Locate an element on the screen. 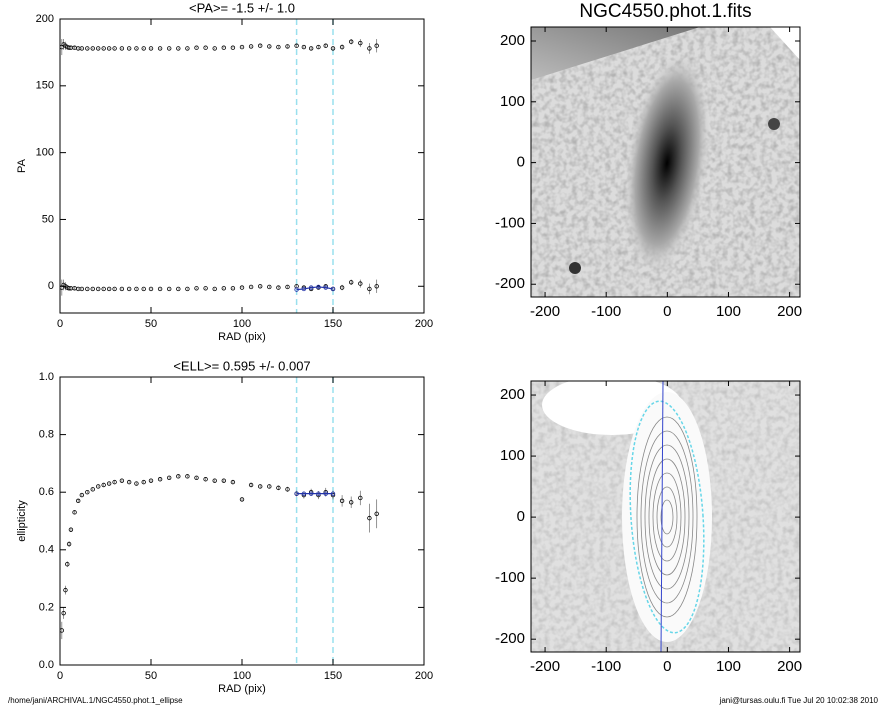  x-tick-label: -200 is located at coordinates (545, 666).